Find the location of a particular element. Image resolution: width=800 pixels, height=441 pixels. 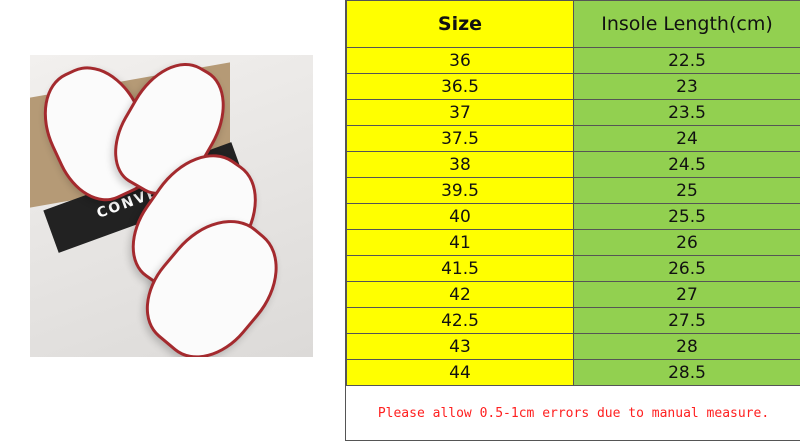

size-cell: 36.5 is located at coordinates (460, 86).